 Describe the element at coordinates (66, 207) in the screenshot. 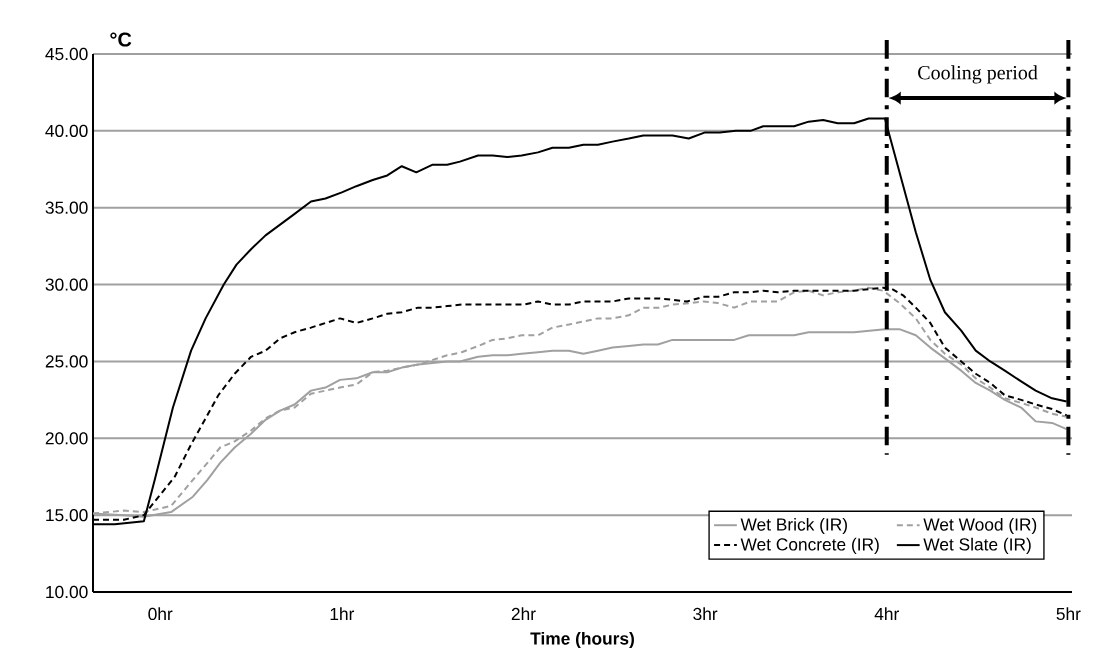

I see `y-tick-label: 35.00` at that location.